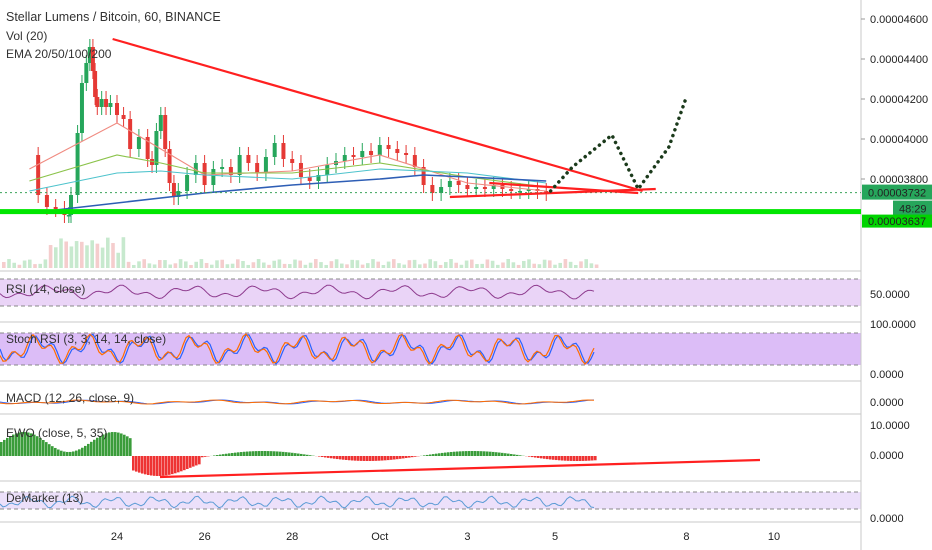 The image size is (932, 550). Describe the element at coordinates (887, 403) in the screenshot. I see `macd-axis-0: 0.0000` at that location.